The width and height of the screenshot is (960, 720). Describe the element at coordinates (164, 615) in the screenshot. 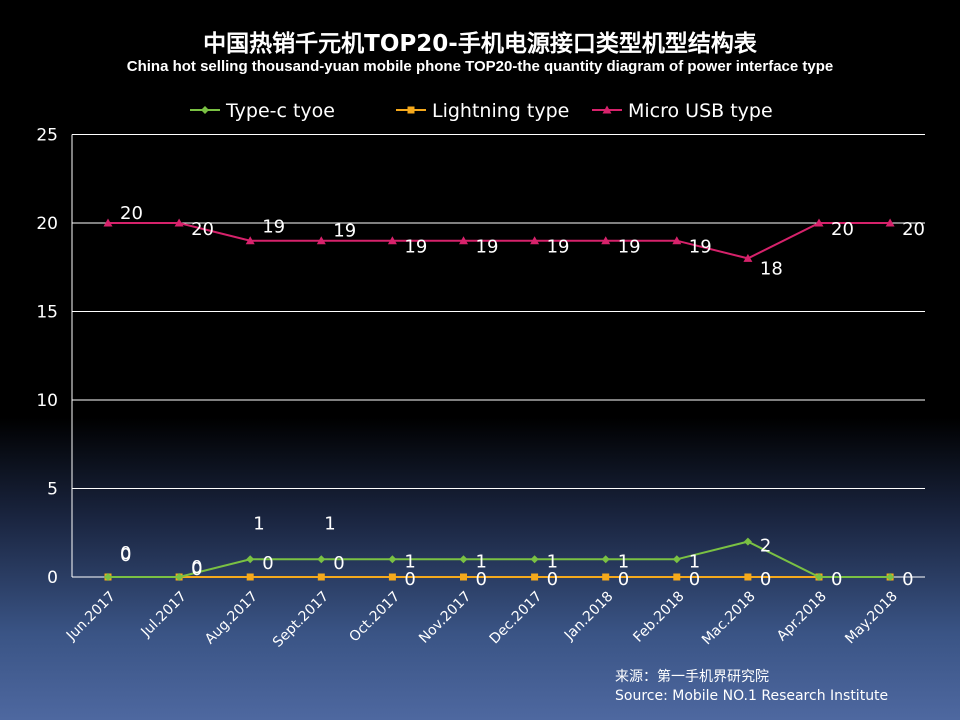

I see `x-tick-label: Jul.2017` at that location.